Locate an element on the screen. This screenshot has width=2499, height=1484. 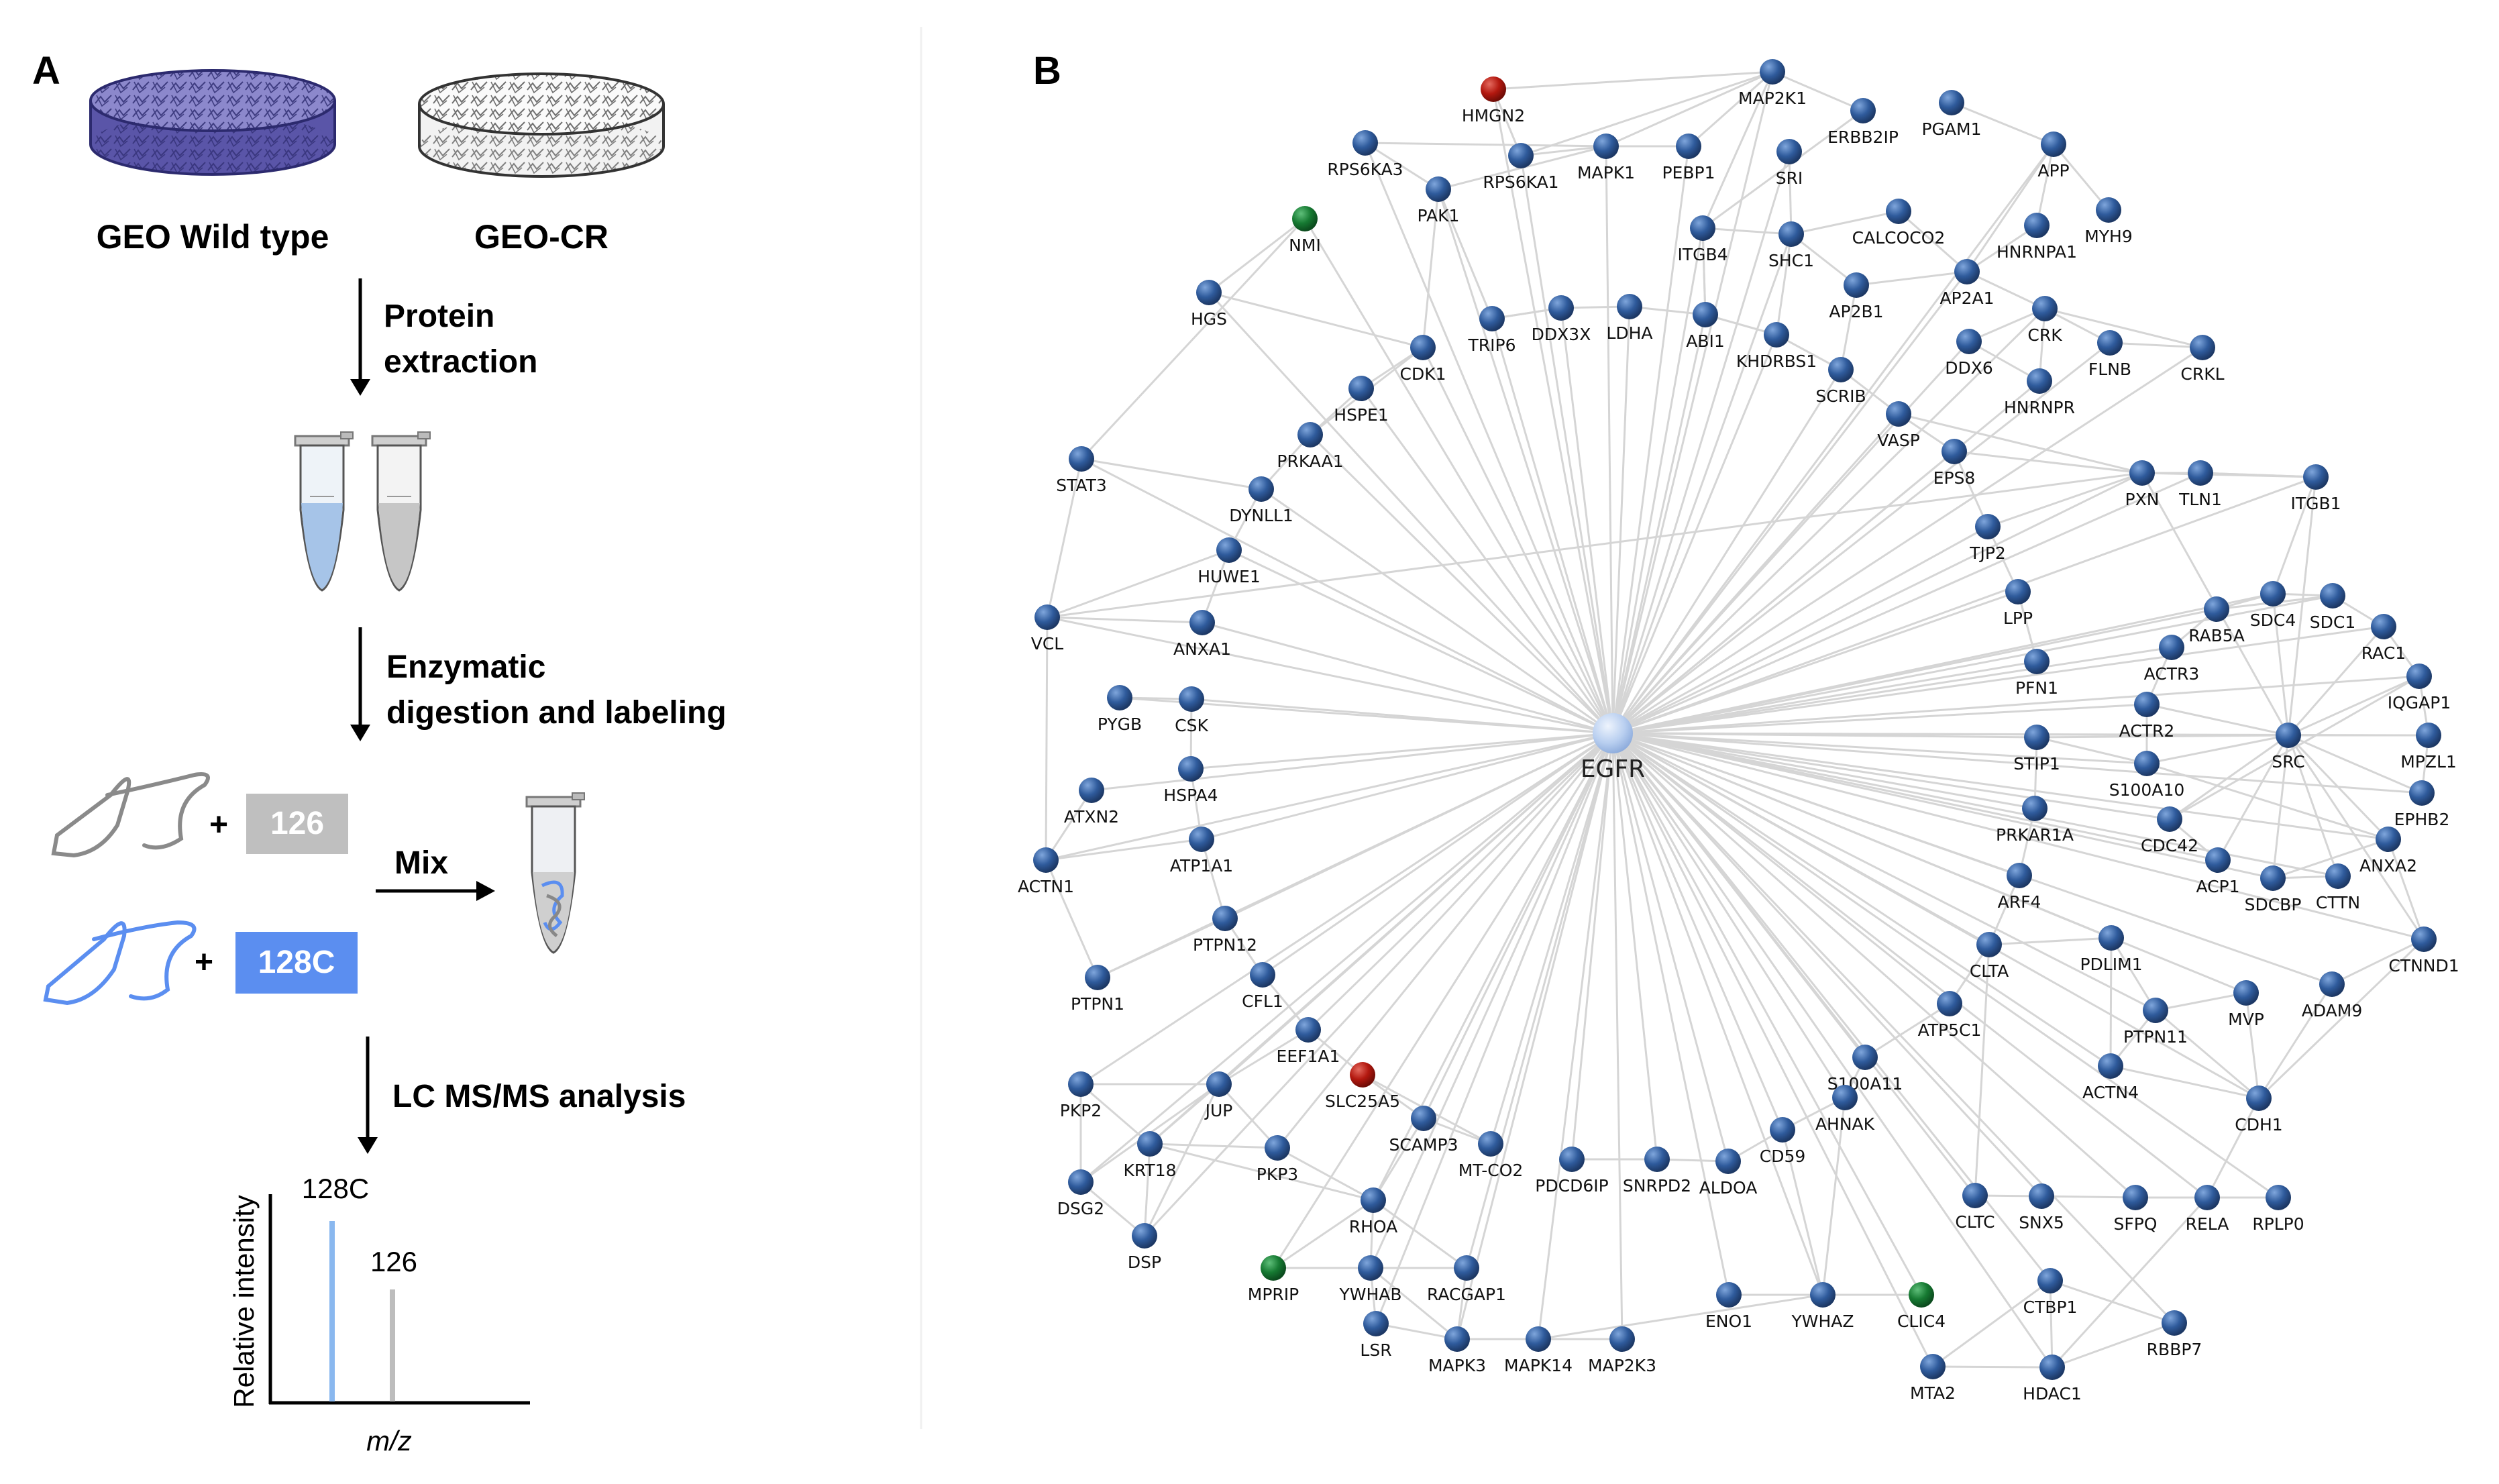
edge-EGFR-KHDRBS1 is located at coordinates (1694, 534).